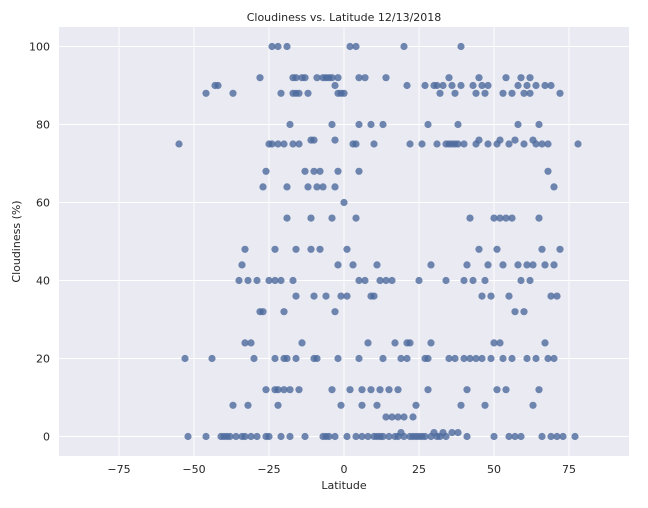  I want to click on y-tick-label: 40, so click(43, 281).